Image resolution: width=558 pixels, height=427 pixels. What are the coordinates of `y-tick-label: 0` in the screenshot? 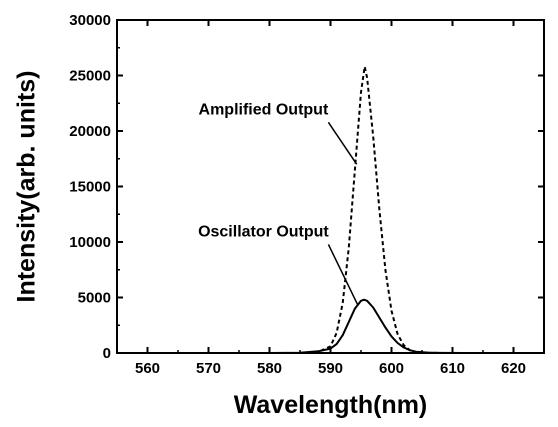 It's located at (107, 353).